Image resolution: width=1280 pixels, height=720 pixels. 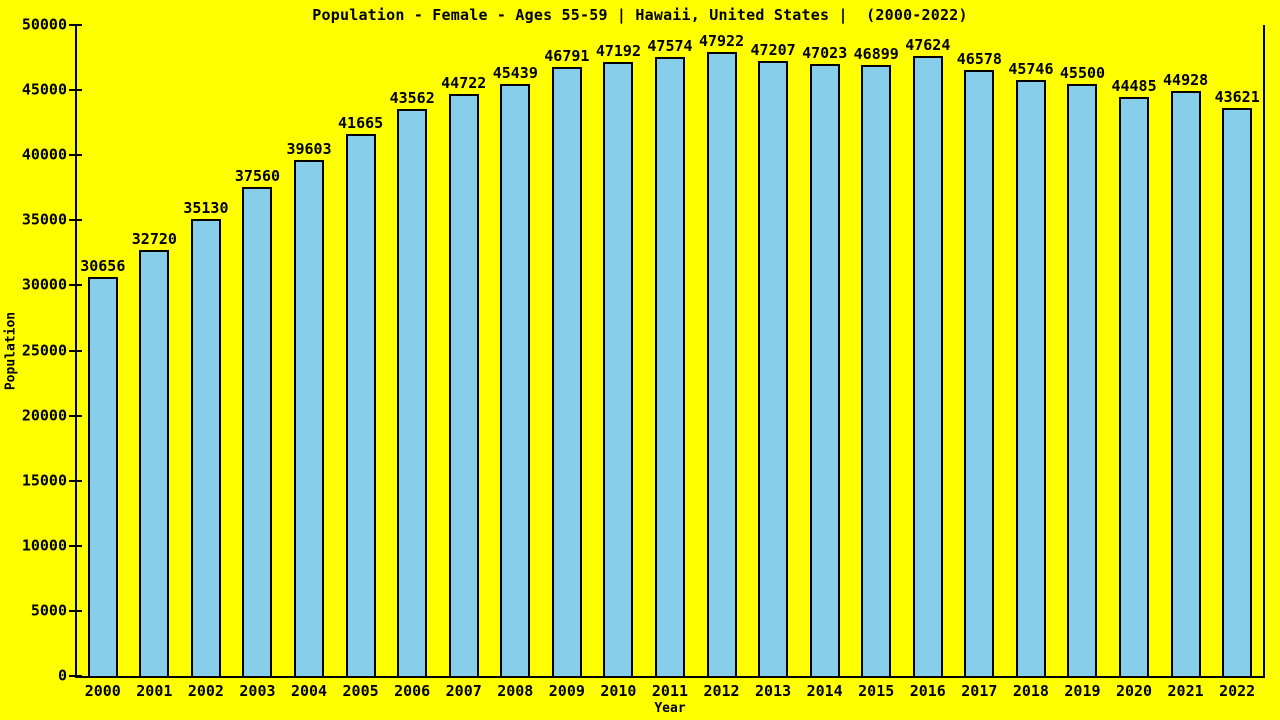 I want to click on x-tick-label: 2004, so click(x=309, y=691).